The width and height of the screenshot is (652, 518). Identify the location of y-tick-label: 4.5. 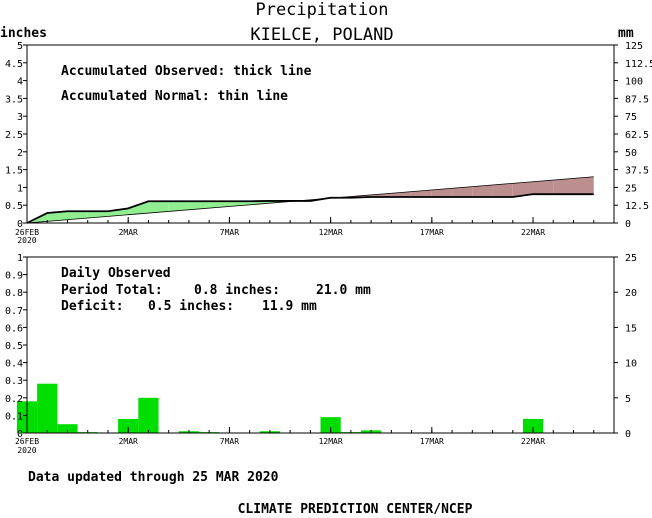
(14, 64).